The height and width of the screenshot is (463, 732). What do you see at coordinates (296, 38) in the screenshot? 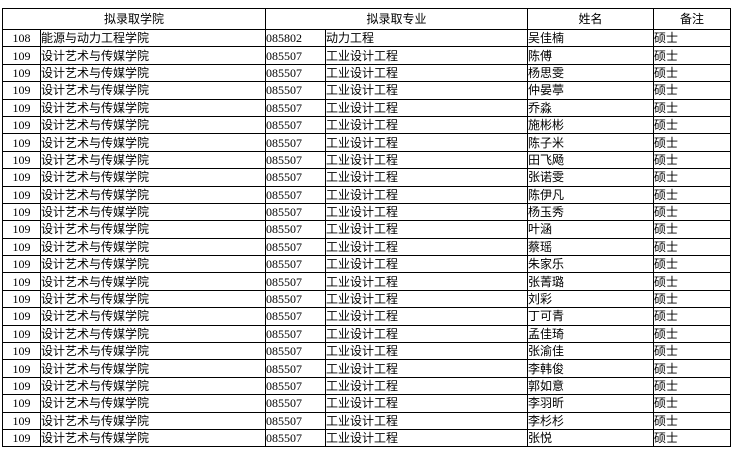
I see `cell-major-code: 085802` at bounding box center [296, 38].